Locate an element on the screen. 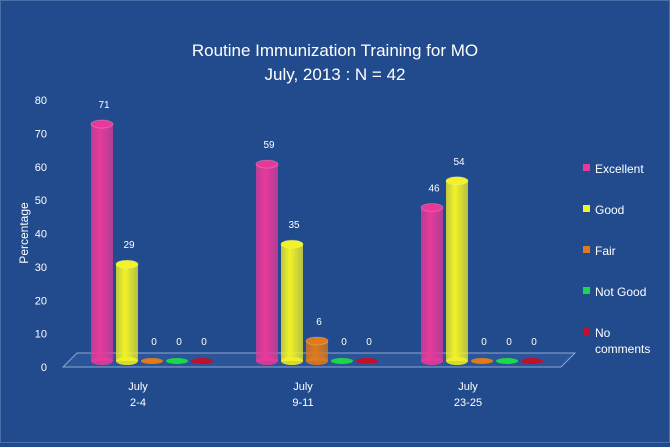 The height and width of the screenshot is (447, 670). chart-title-line2: July, 2013 : N = 42 is located at coordinates (335, 74).